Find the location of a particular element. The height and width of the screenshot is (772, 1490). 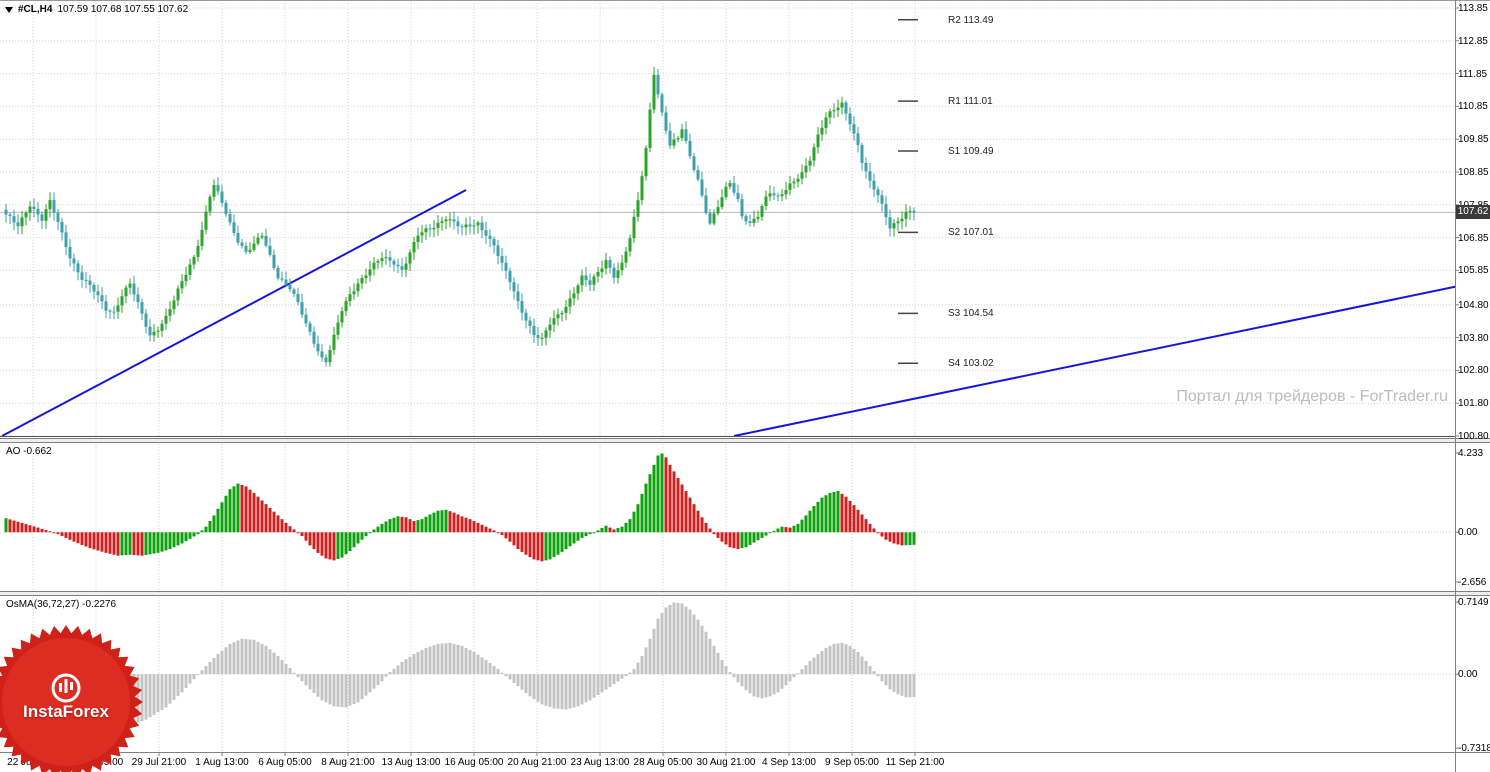

instaforex-logo is located at coordinates (71, 698).